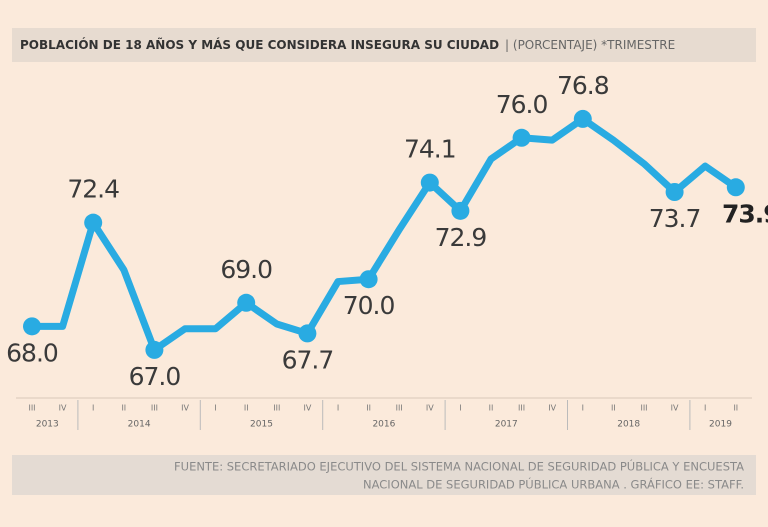 The width and height of the screenshot is (768, 527). Describe the element at coordinates (628, 425) in the screenshot. I see `year-label: 2018` at that location.